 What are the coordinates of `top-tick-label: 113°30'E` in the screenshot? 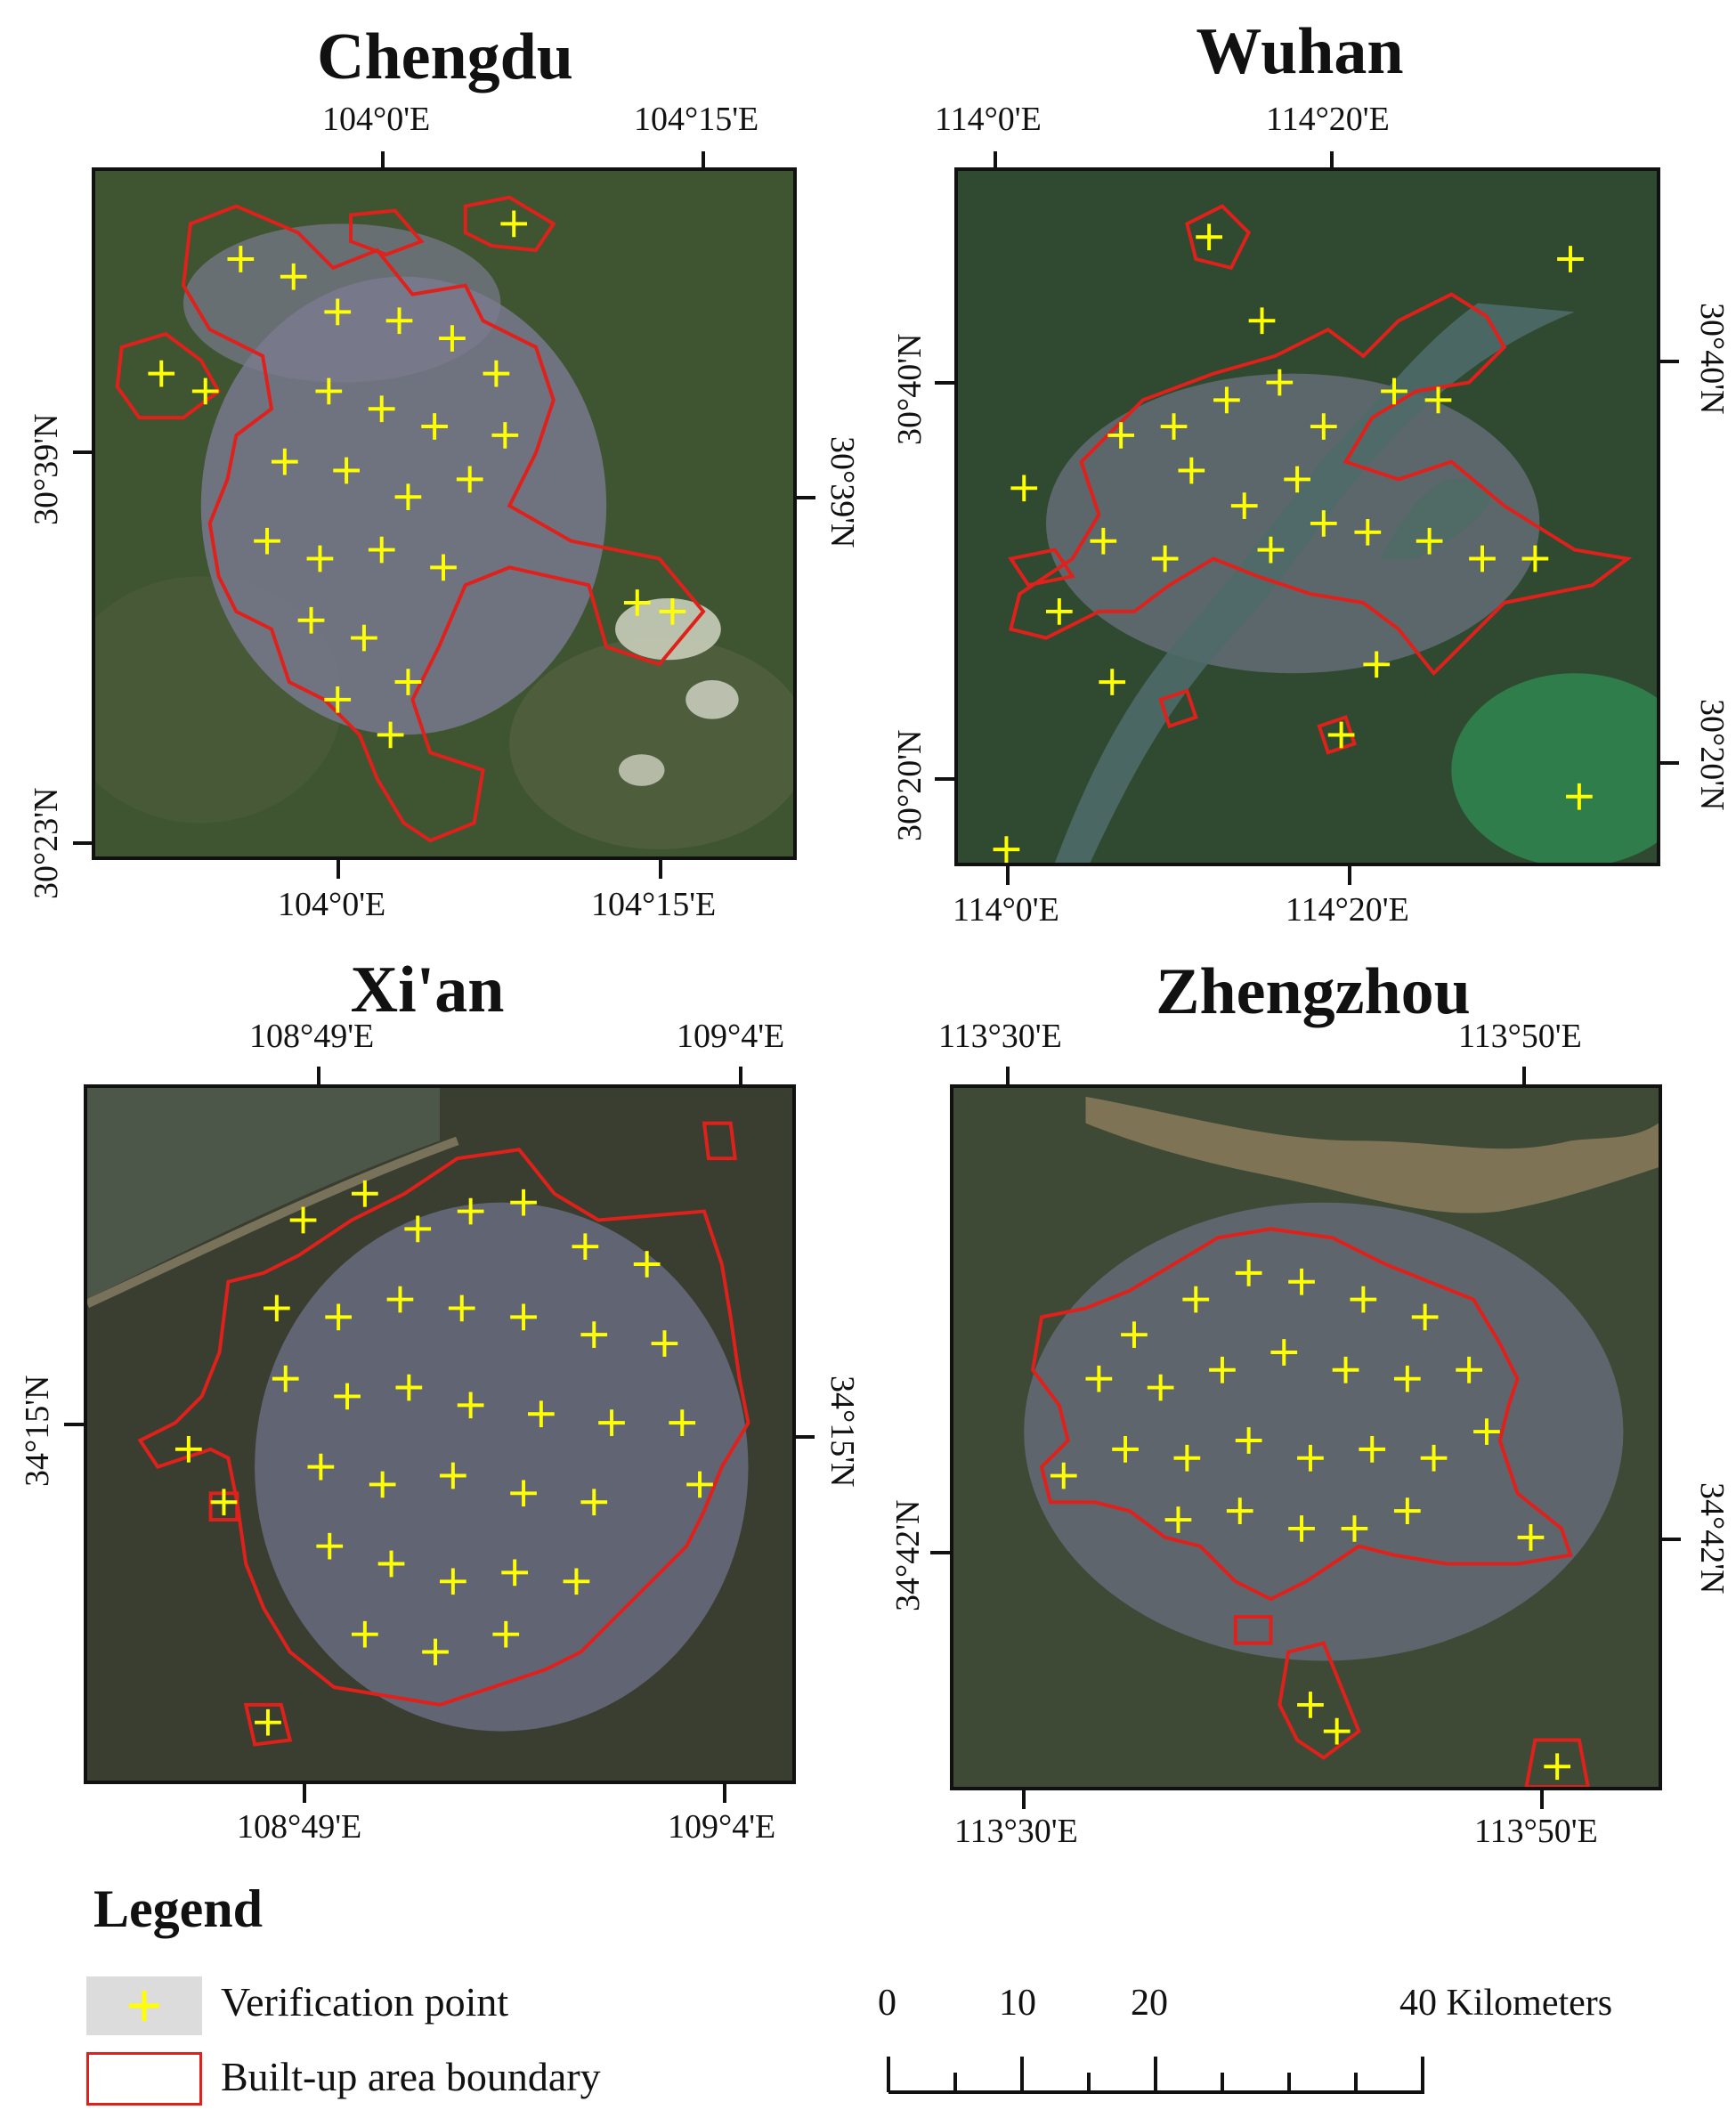 It's located at (1000, 1036).